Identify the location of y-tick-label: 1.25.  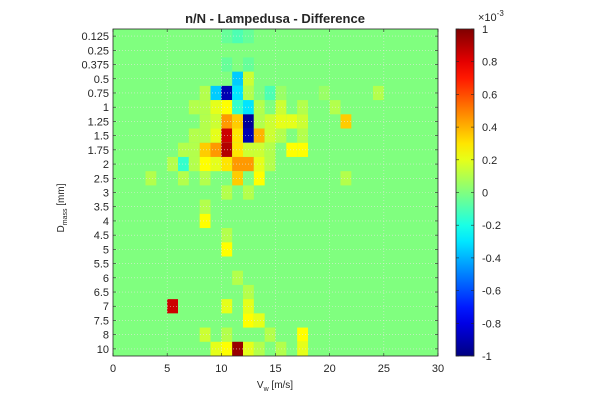
(98, 122).